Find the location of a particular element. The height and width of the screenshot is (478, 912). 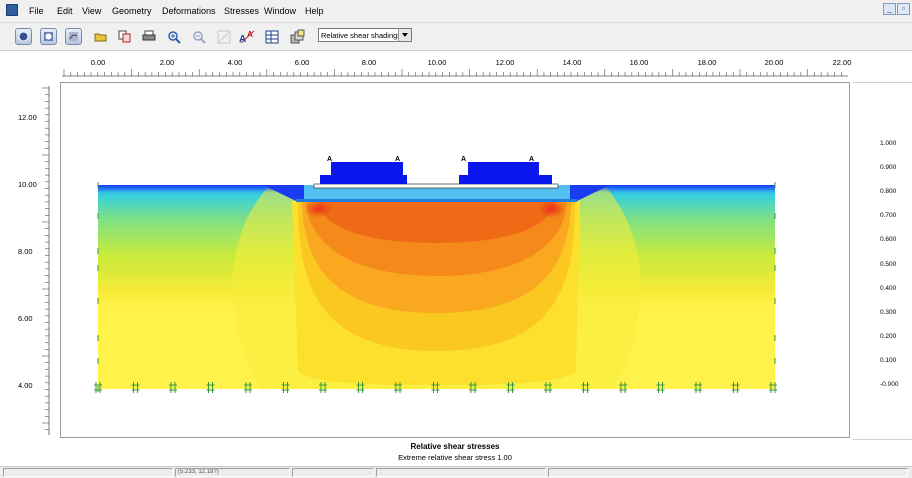

toolbar: AA is located at coordinates (456, 37).